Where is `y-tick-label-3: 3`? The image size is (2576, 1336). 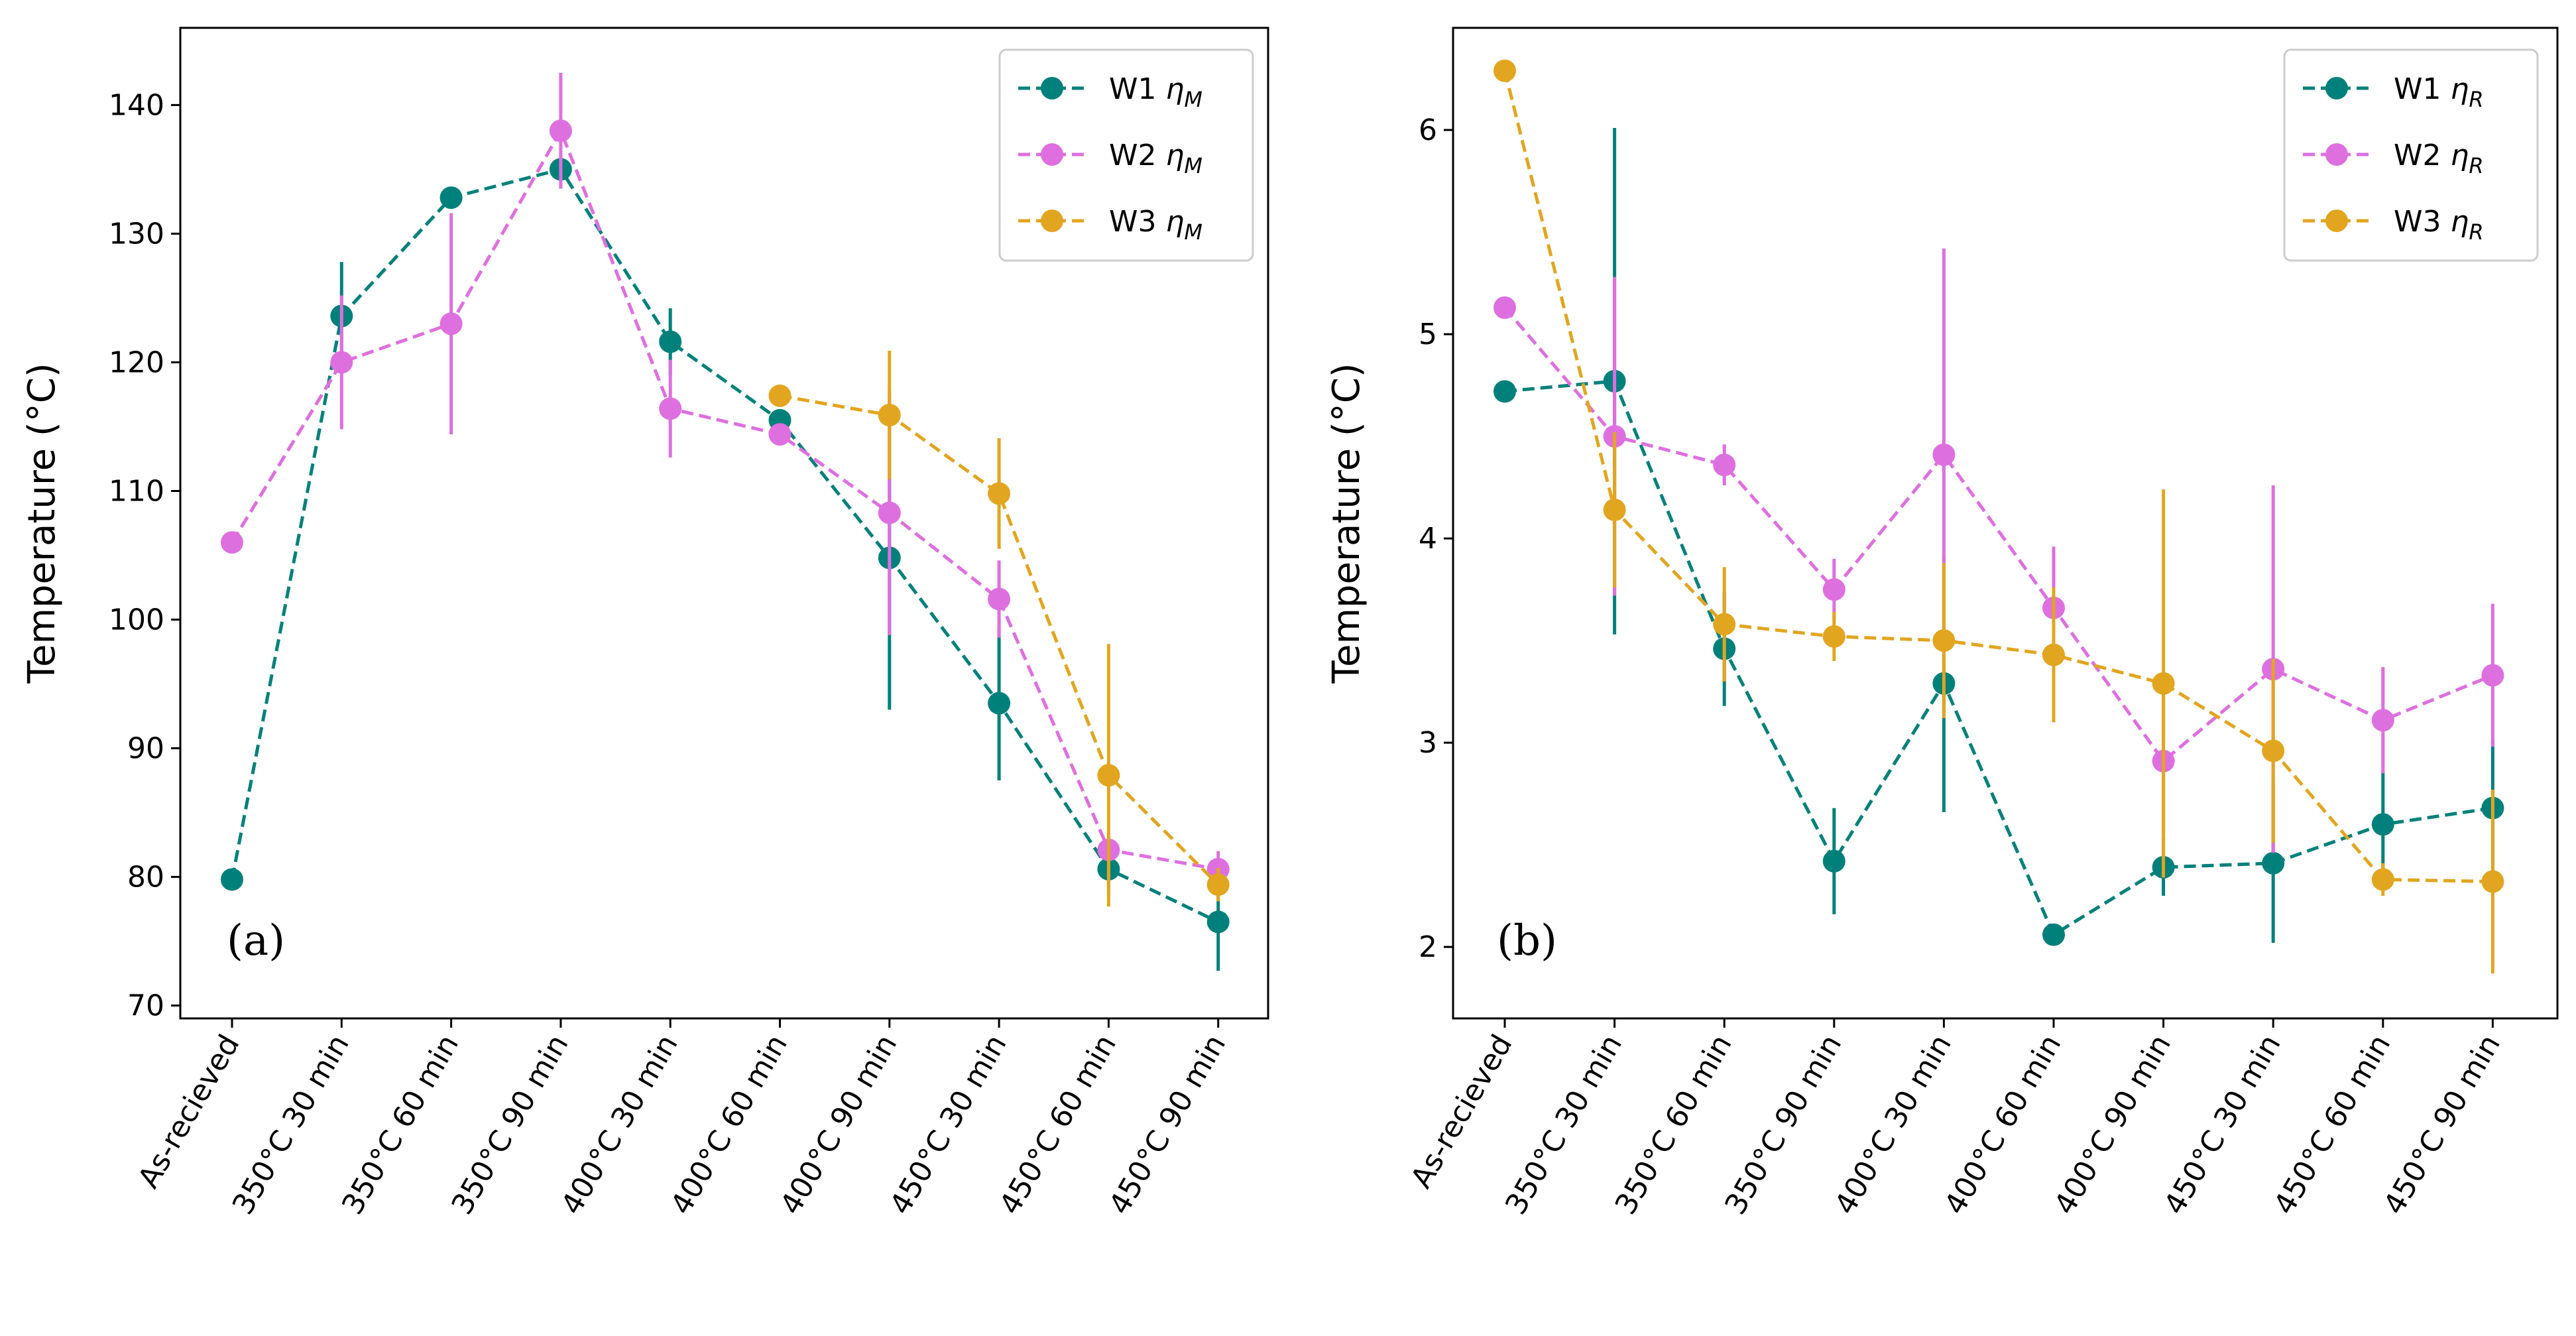
y-tick-label-3: 3 is located at coordinates (1428, 743).